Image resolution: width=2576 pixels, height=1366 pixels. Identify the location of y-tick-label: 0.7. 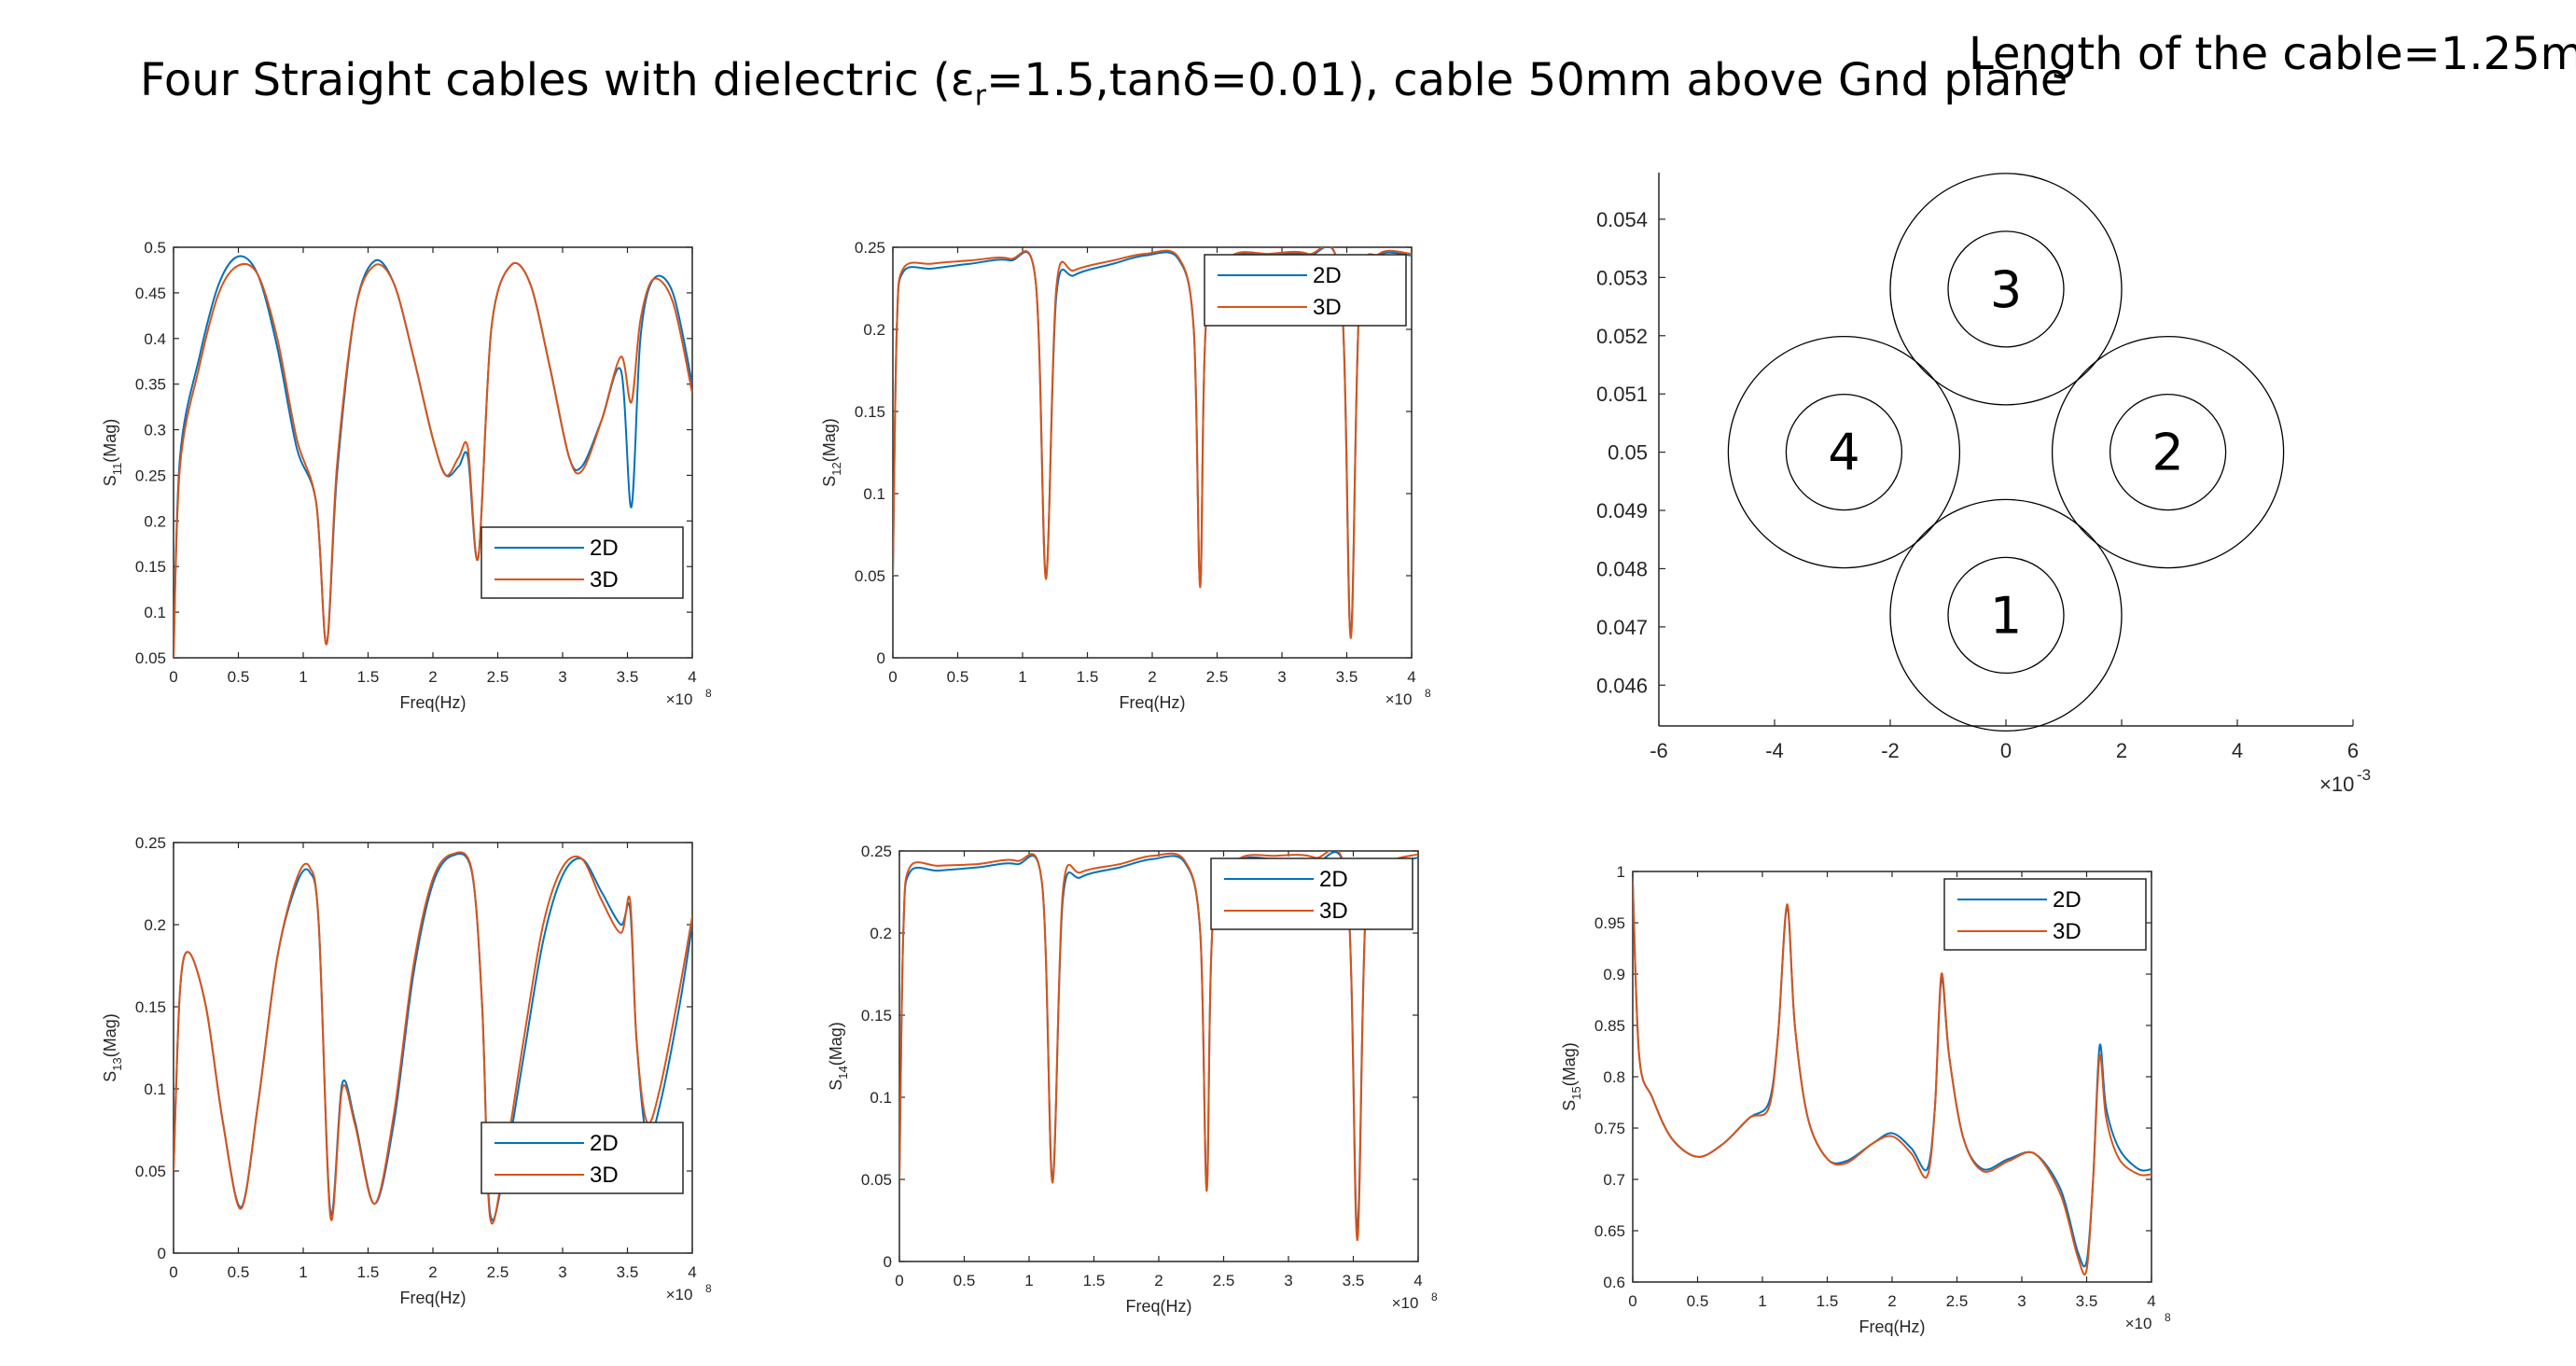
(1614, 1180).